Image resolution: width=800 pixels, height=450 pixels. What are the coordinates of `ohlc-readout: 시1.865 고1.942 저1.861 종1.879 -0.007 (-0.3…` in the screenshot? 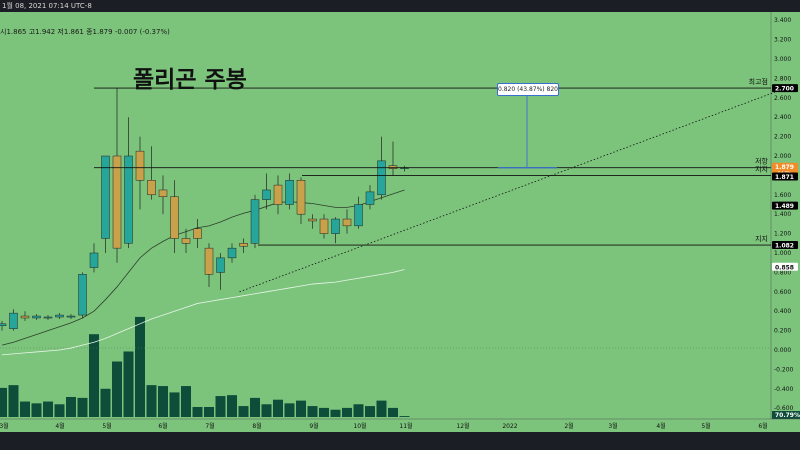 It's located at (85, 32).